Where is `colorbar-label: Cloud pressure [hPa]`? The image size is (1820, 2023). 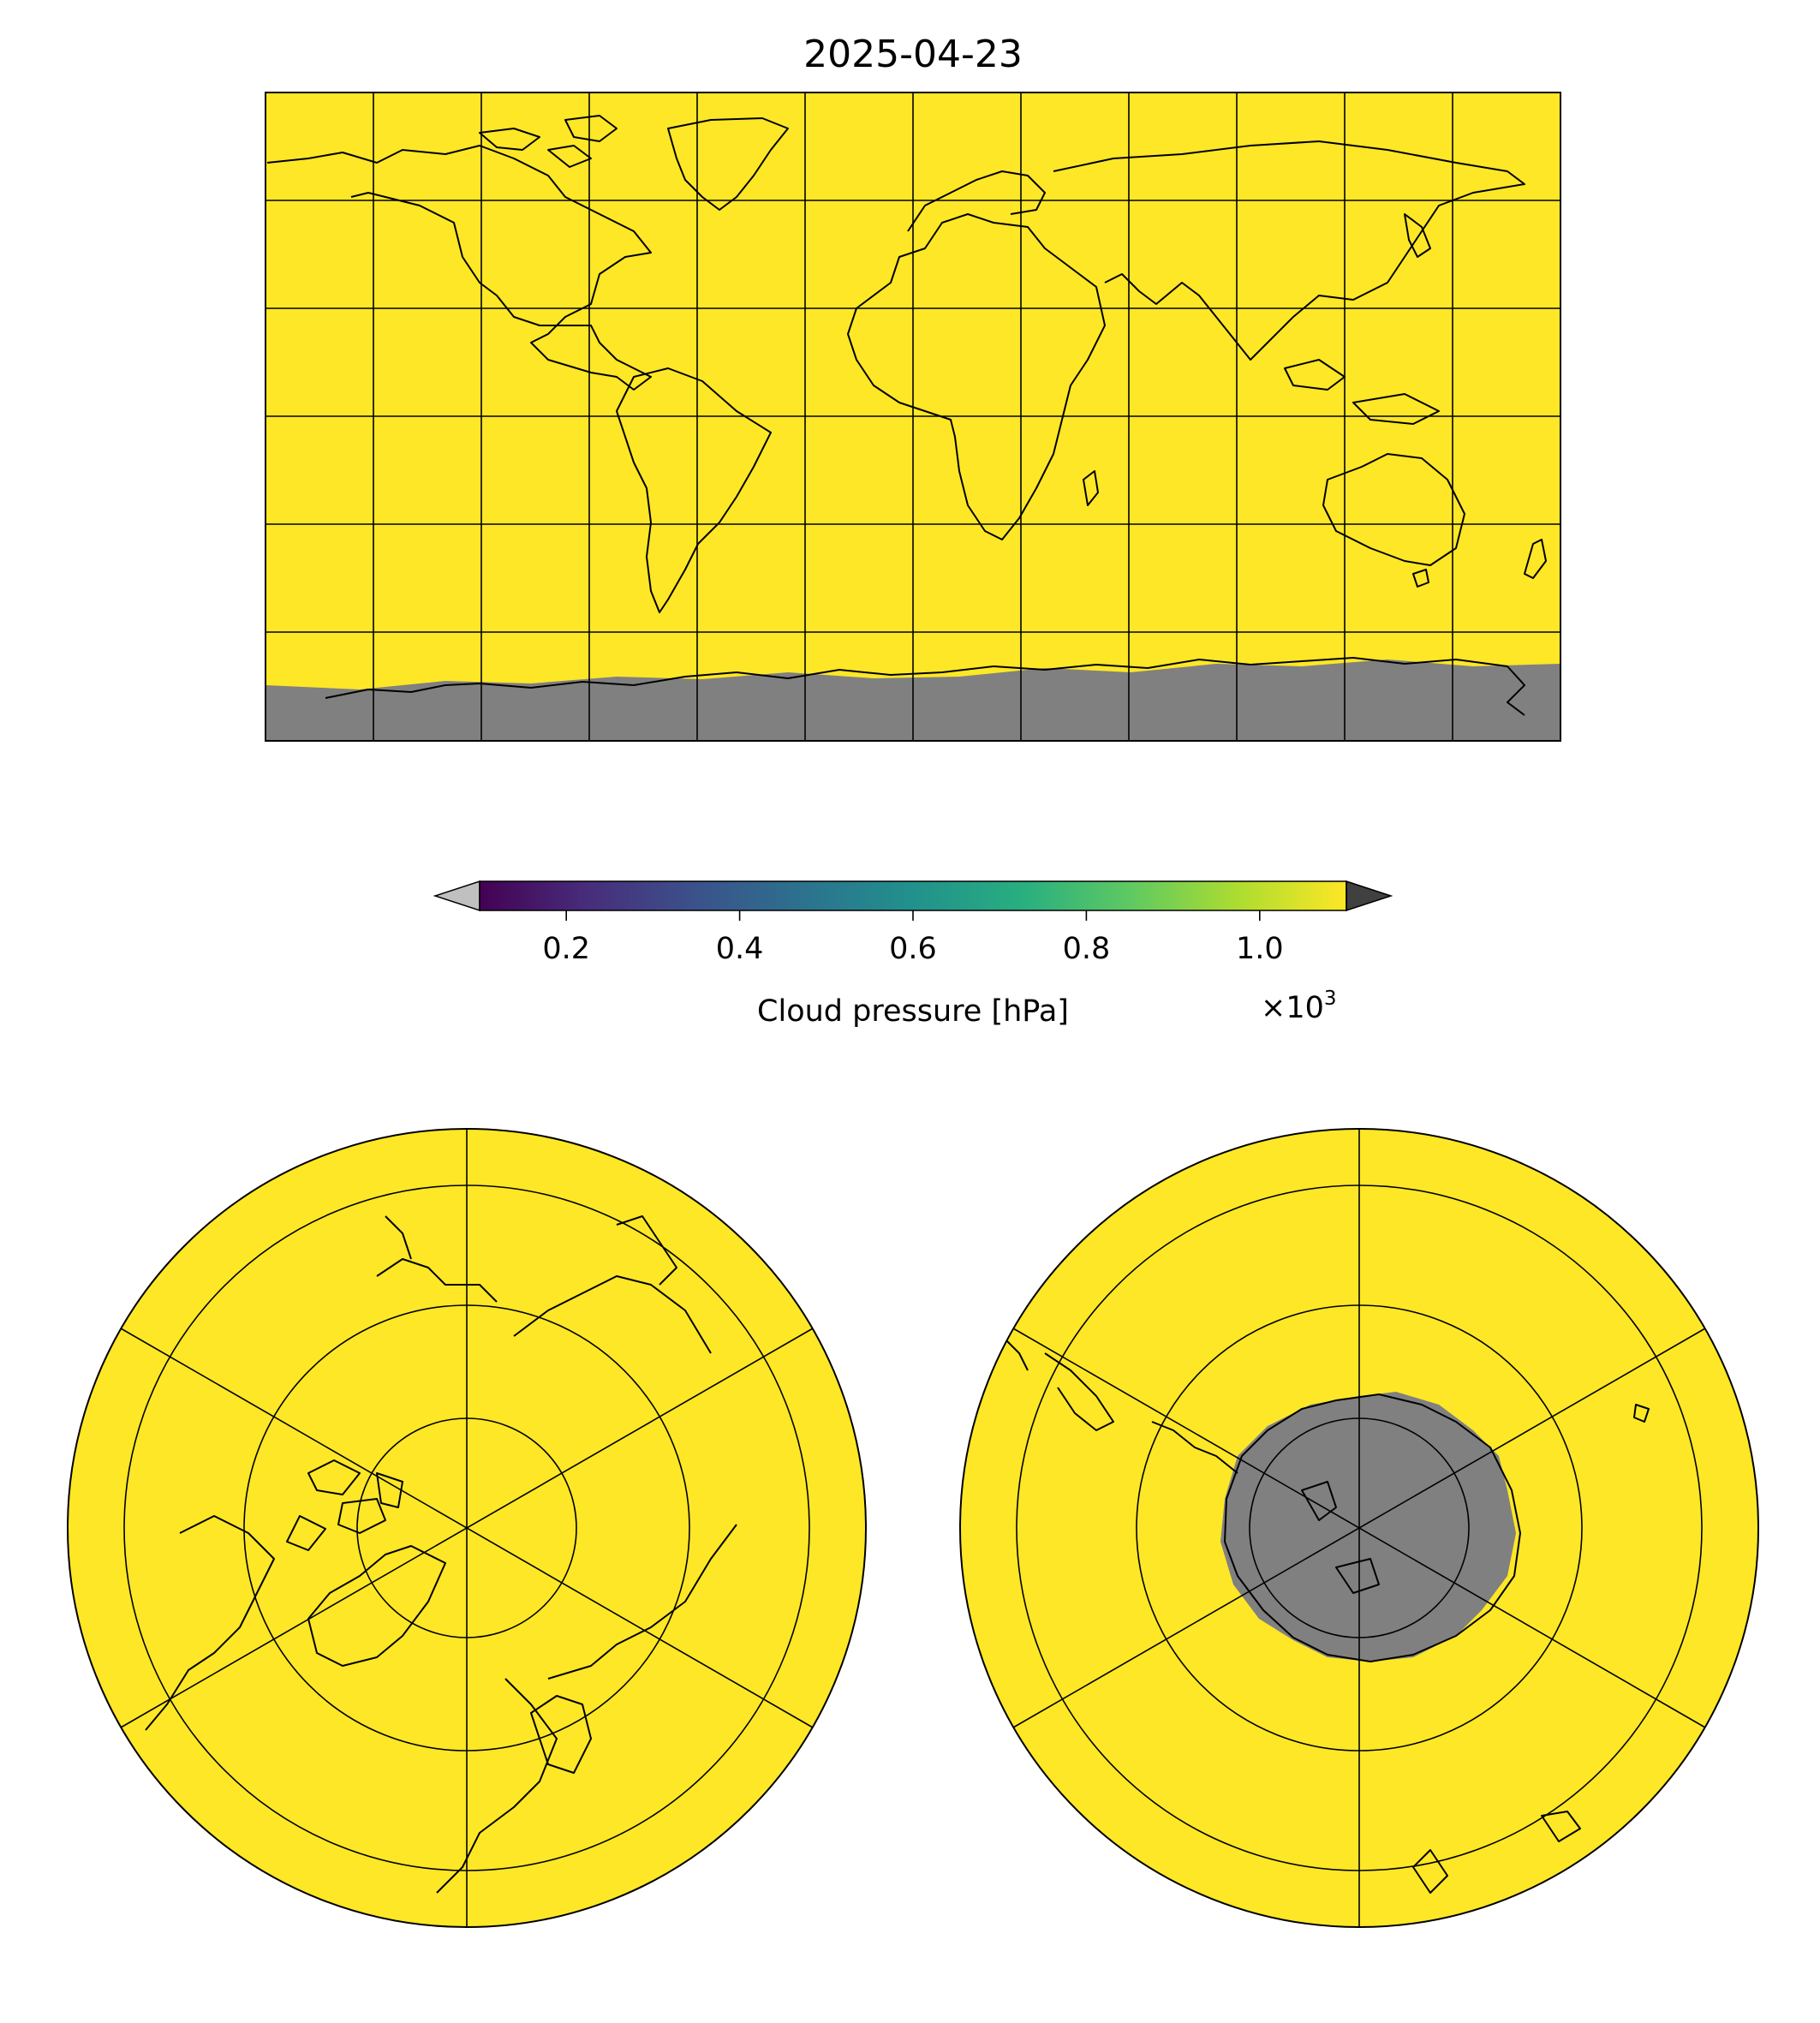 colorbar-label: Cloud pressure [hPa] is located at coordinates (913, 1011).